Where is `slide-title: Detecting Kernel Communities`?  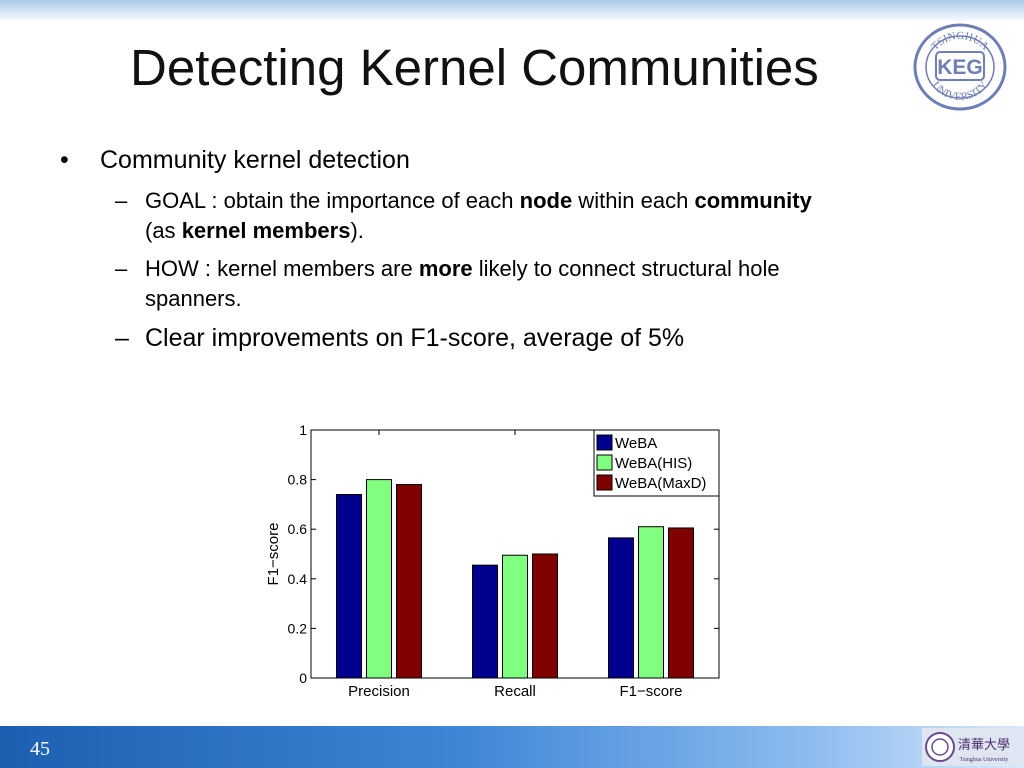 slide-title: Detecting Kernel Communities is located at coordinates (474, 67).